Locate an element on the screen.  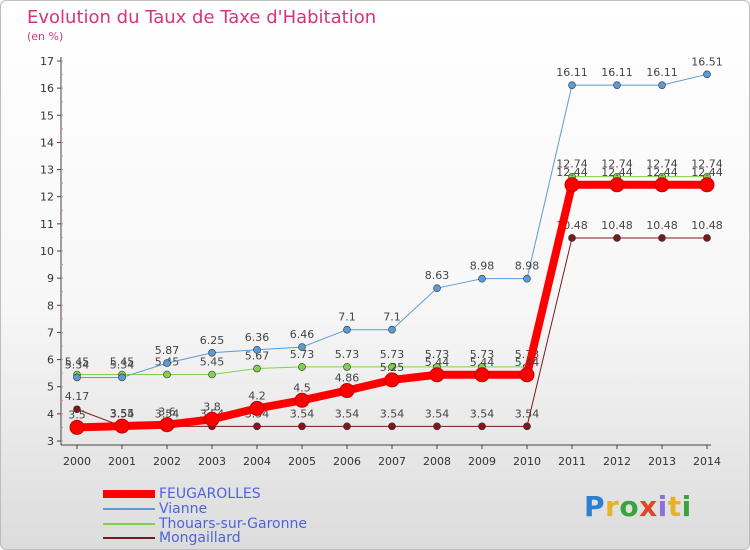
legend-label: Mongaillard is located at coordinates (200, 538).